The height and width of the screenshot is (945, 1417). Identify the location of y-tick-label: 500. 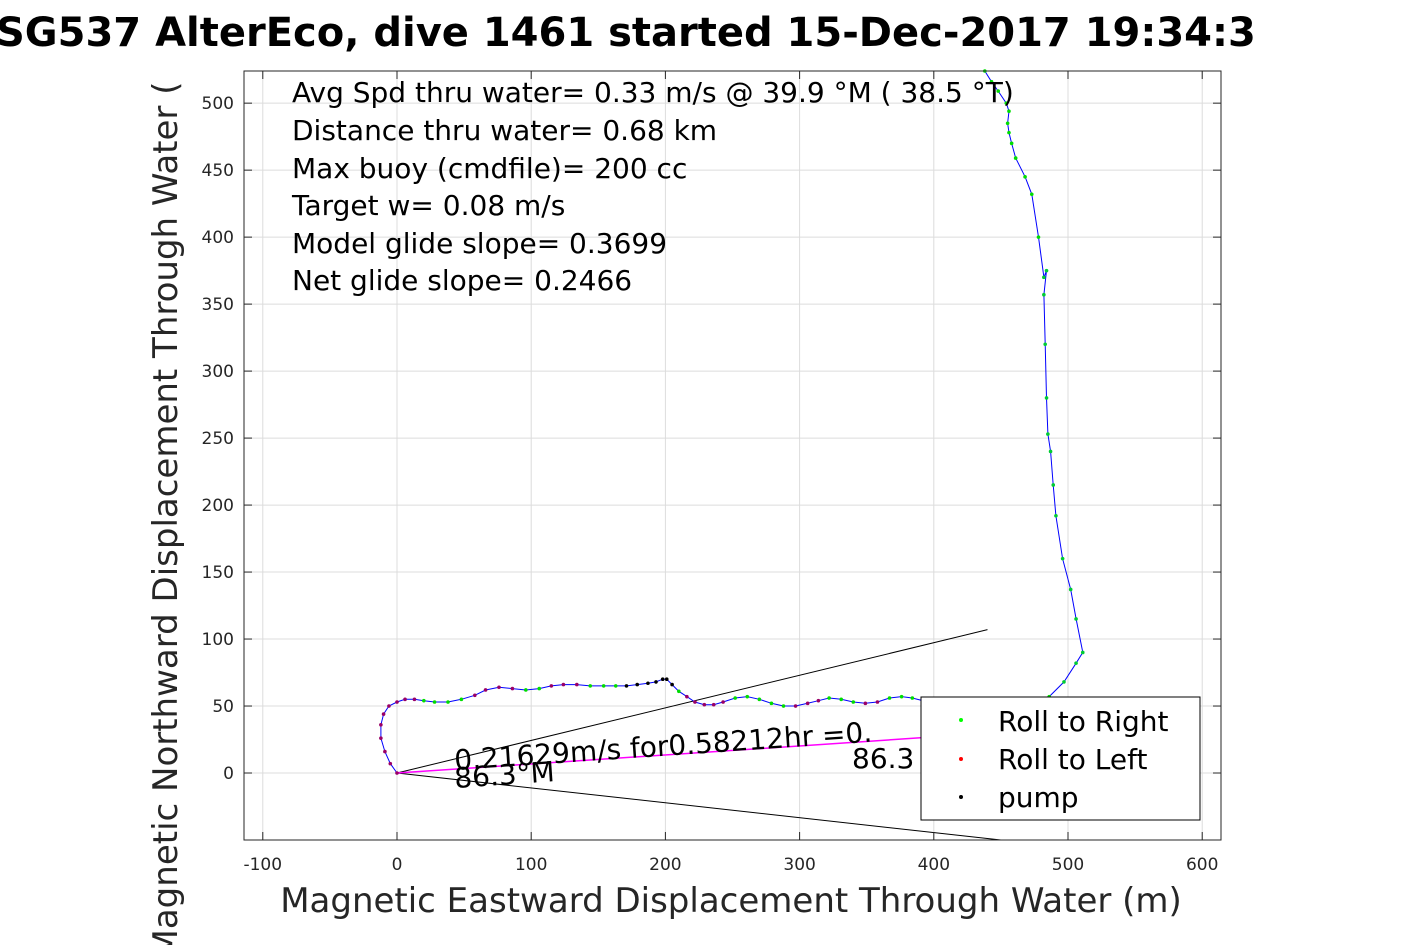
(218, 104).